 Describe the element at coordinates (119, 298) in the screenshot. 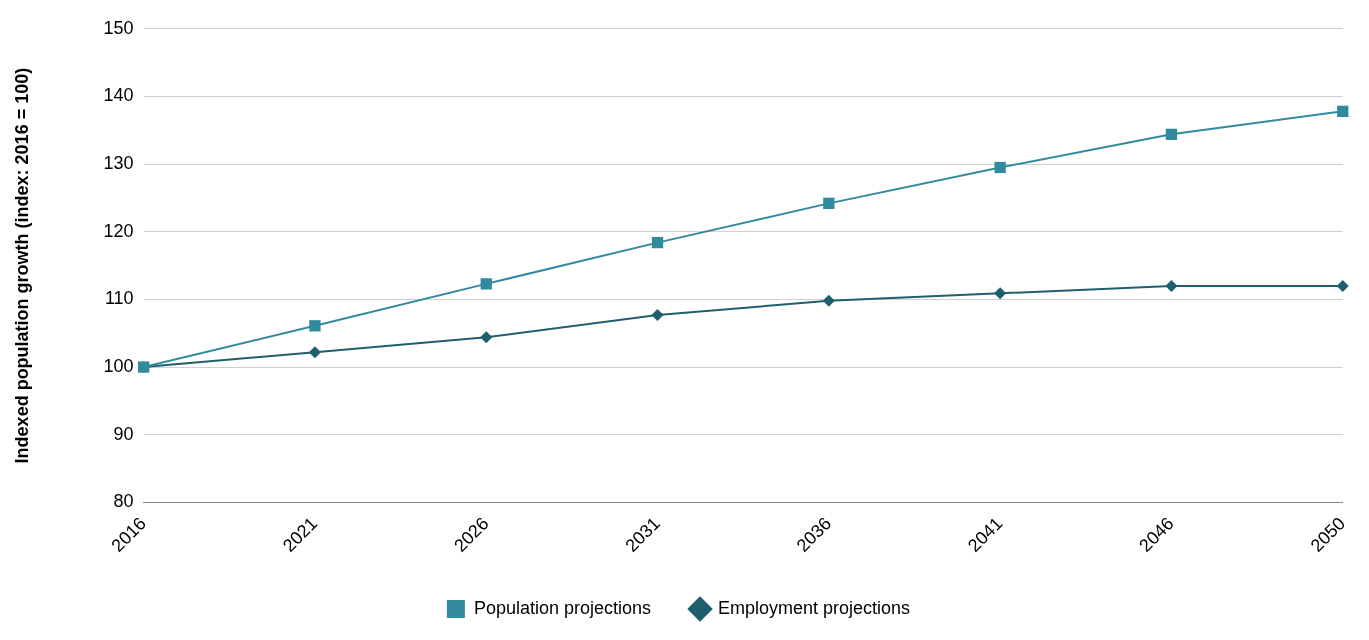

I see `y-tick-label: 110` at that location.